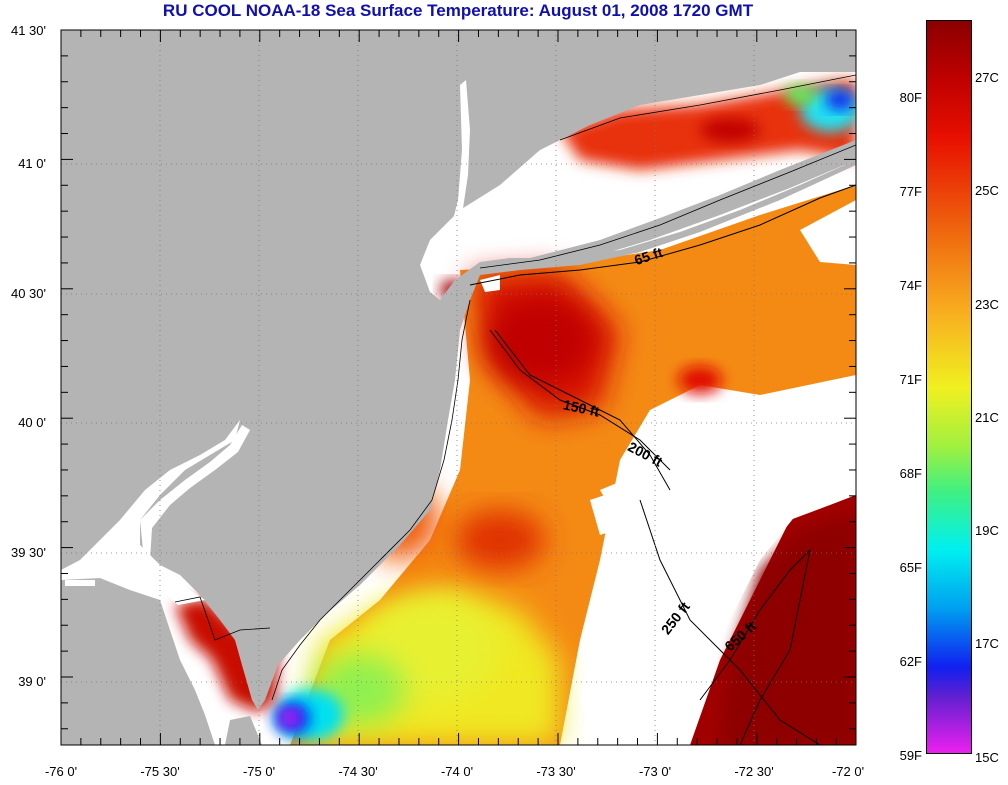 This screenshot has height=785, width=1008. I want to click on lon-label: -74 30', so click(358, 771).